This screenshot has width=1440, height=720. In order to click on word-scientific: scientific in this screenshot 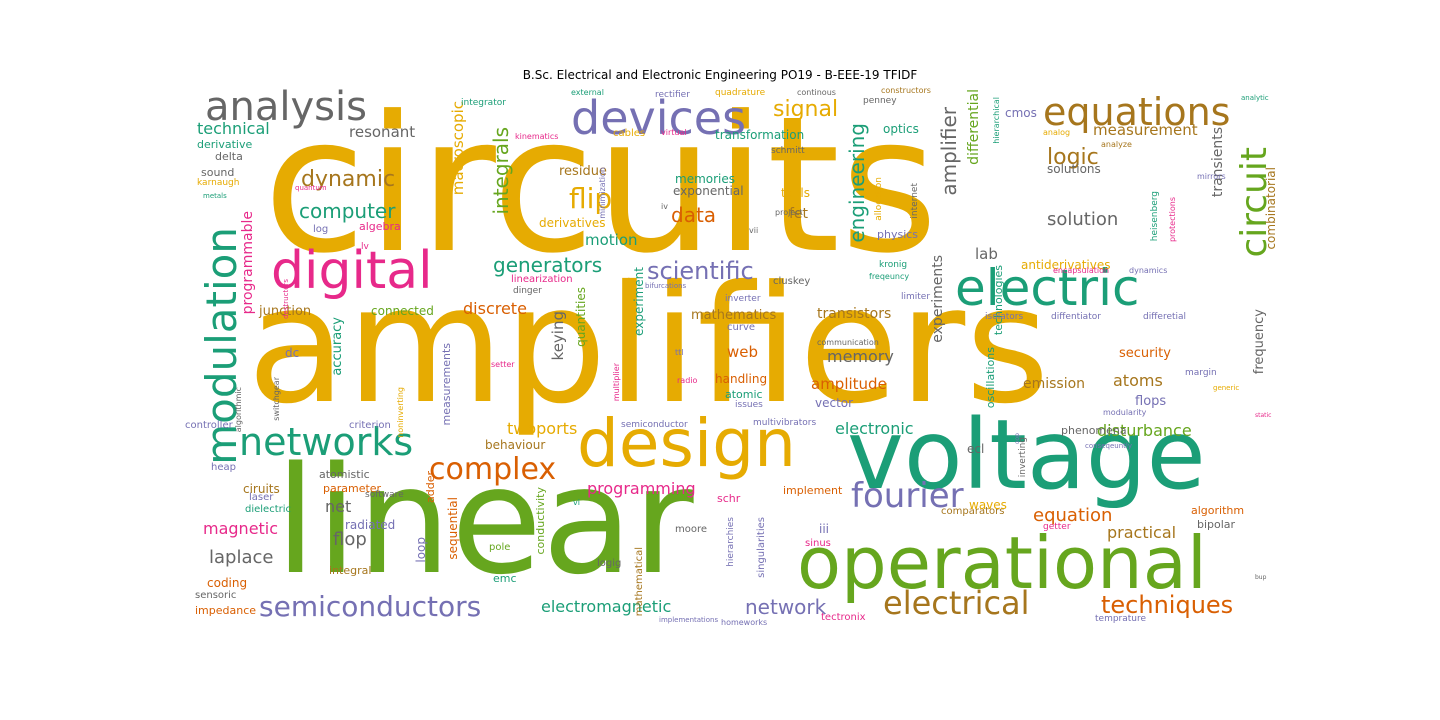, I will do `click(700, 271)`.